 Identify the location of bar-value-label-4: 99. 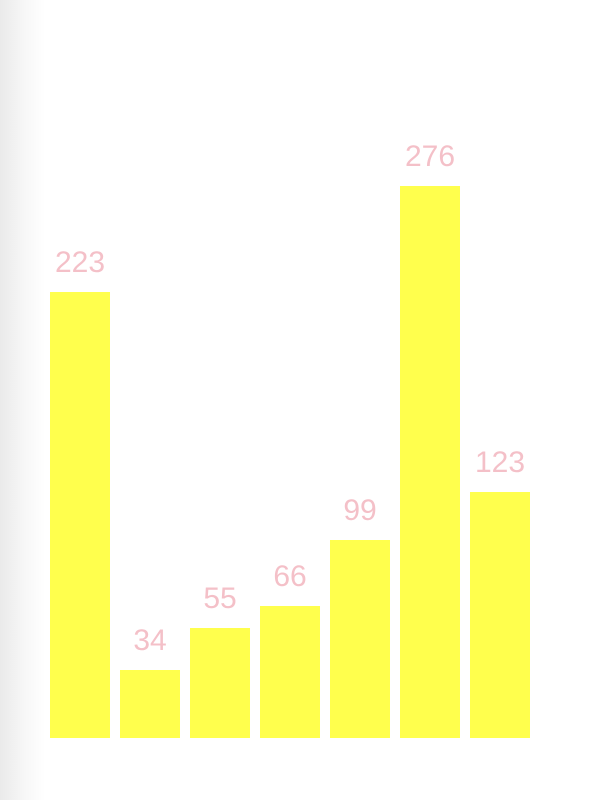
(359, 510).